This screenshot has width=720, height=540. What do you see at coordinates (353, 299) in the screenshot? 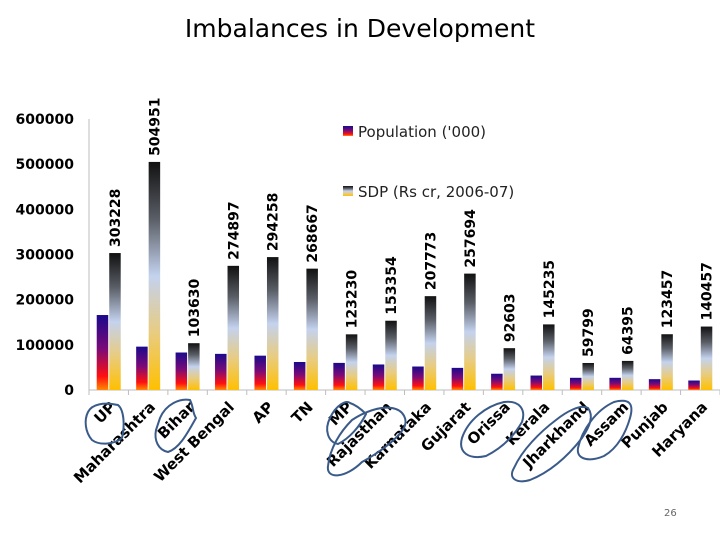
I see `data-label-sdp: 123230` at bounding box center [353, 299].